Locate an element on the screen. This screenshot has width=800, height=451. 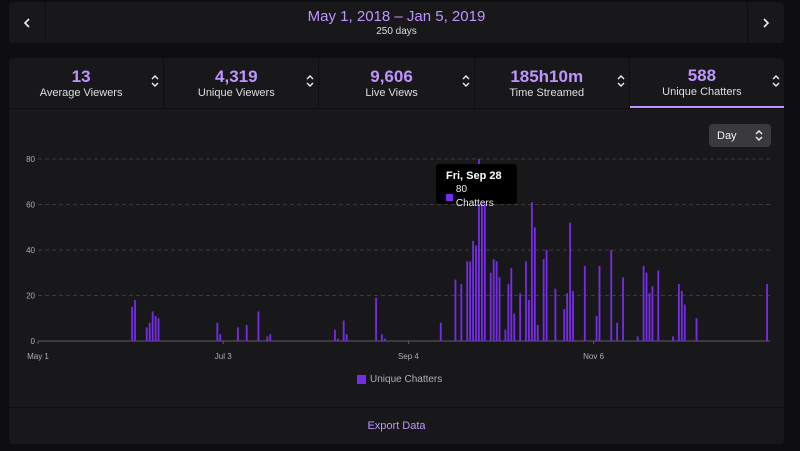
stat-tab-unique-chatters: 588 Unique Chatters is located at coordinates (706, 83).